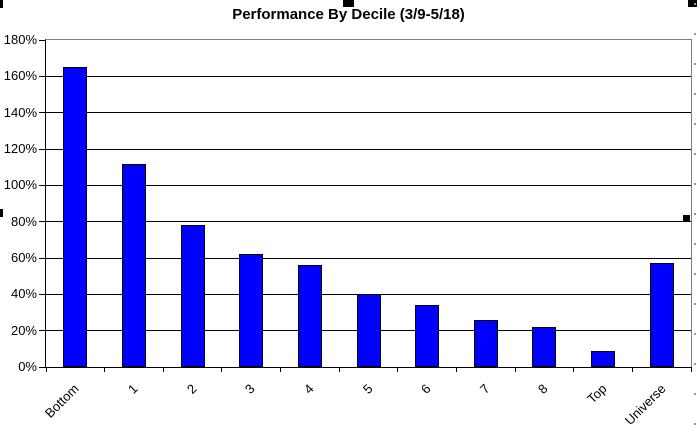 This screenshot has width=697, height=433. What do you see at coordinates (603, 359) in the screenshot?
I see `bar-top` at bounding box center [603, 359].